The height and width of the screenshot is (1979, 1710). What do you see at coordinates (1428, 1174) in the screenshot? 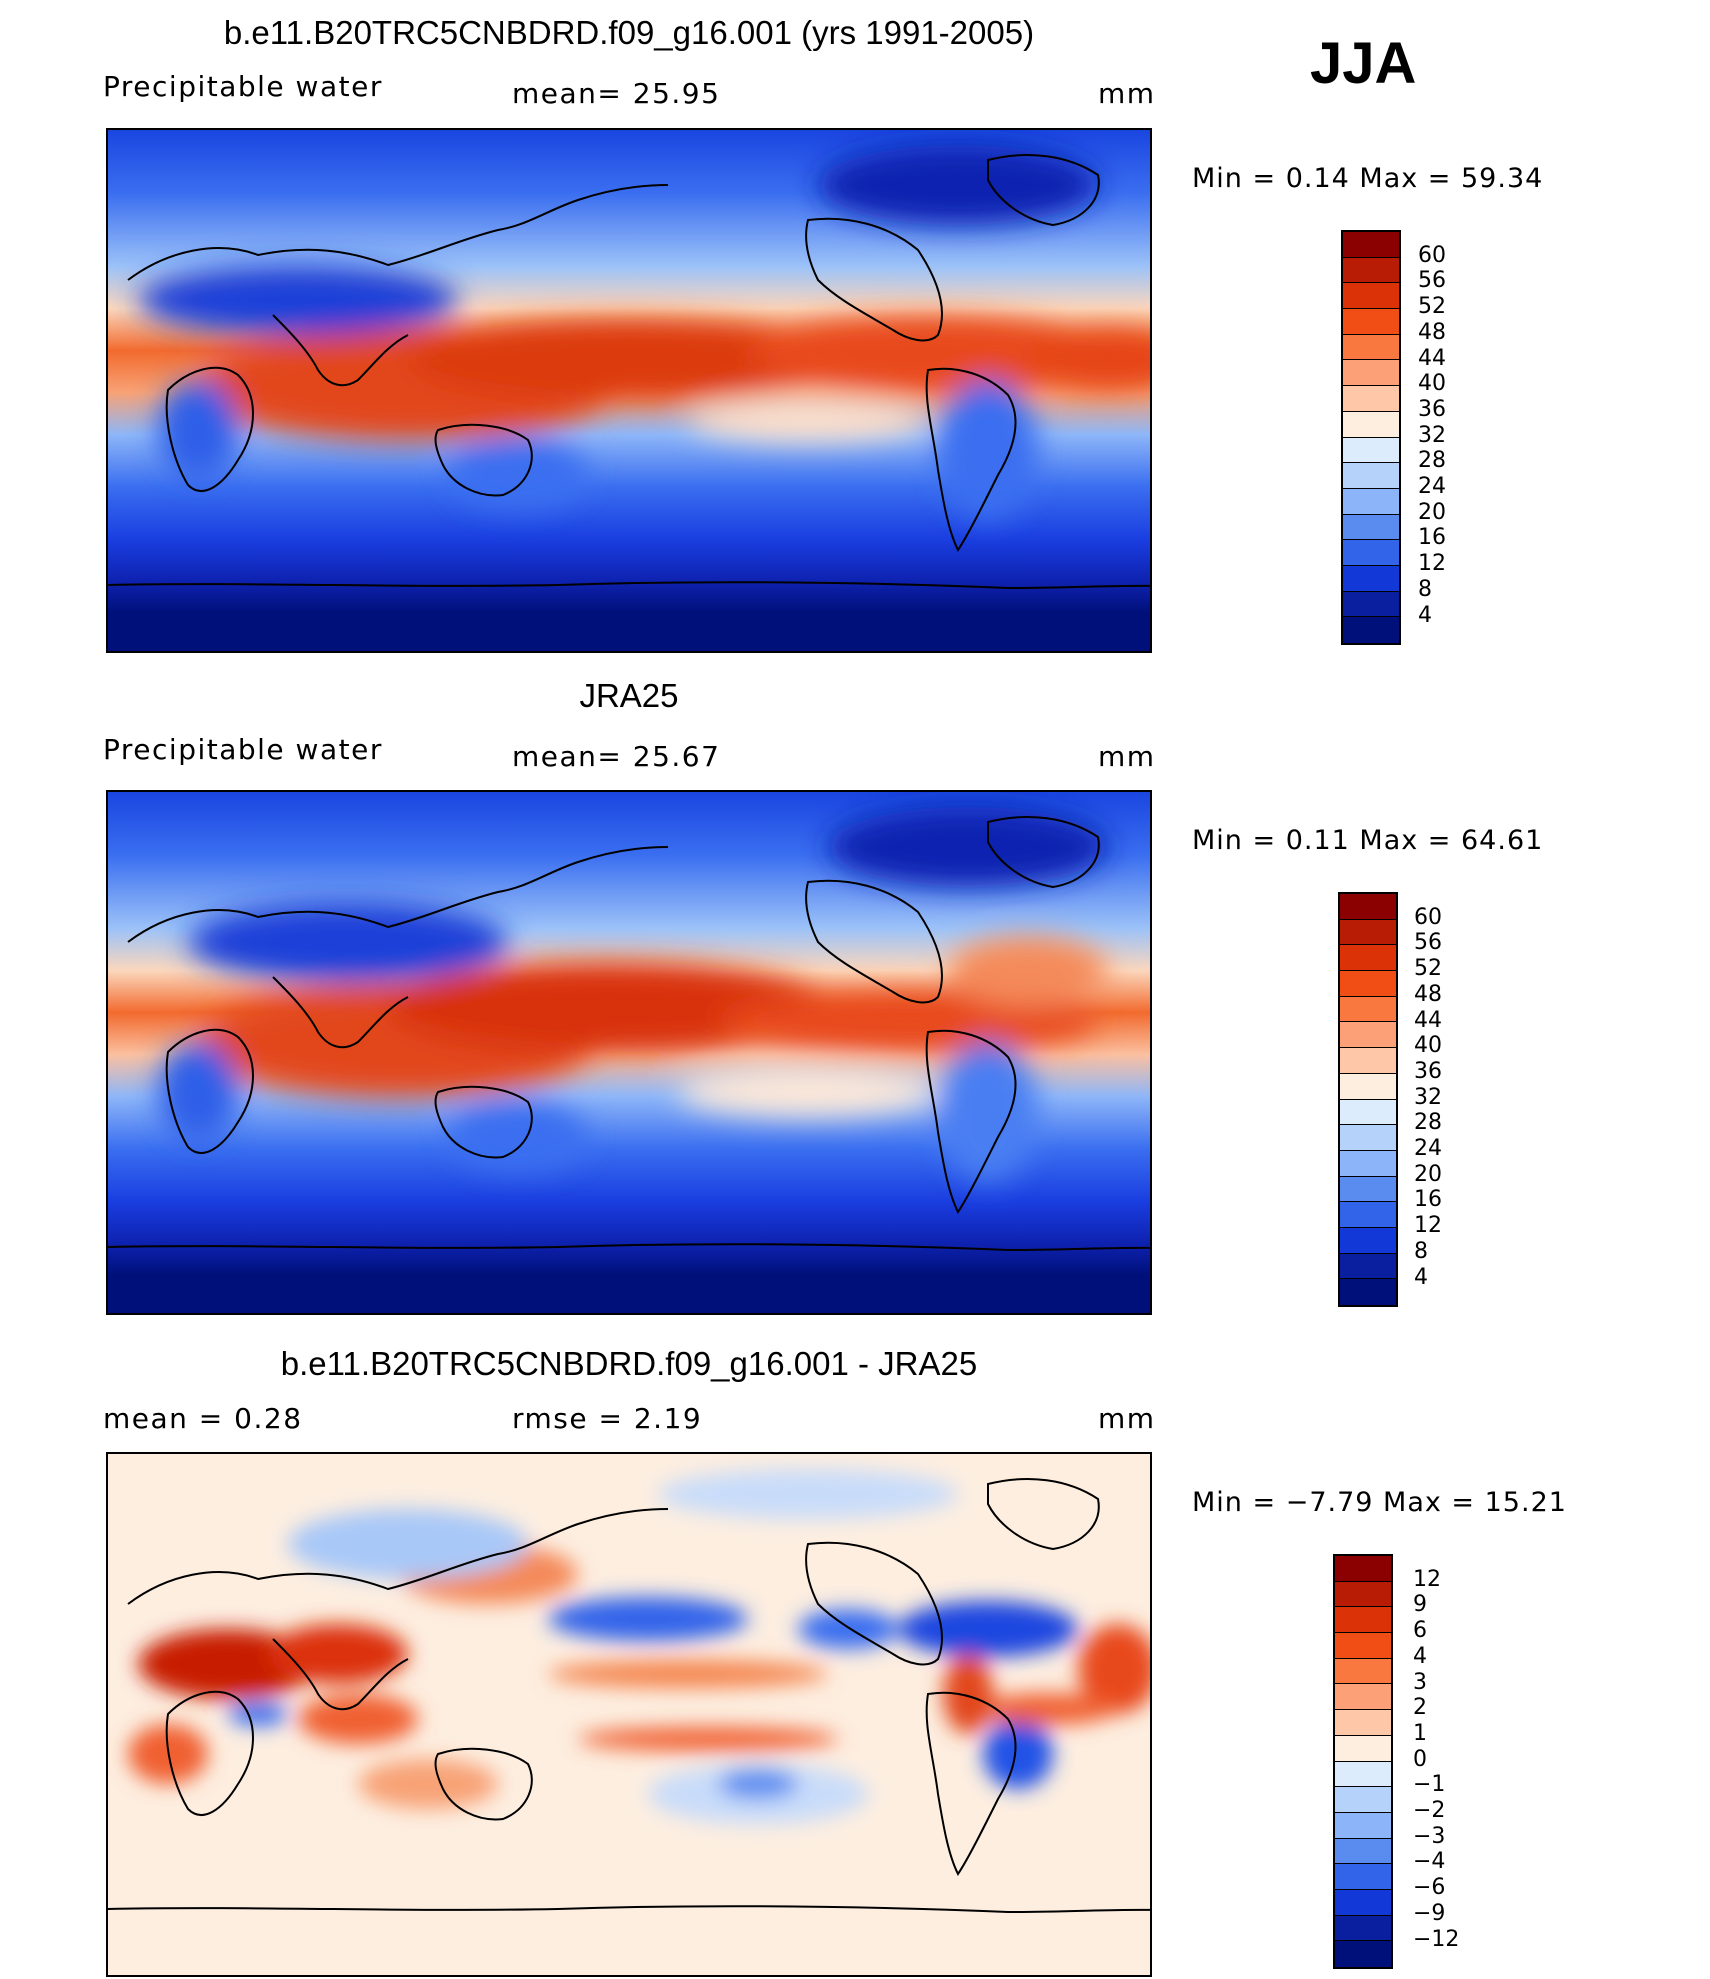
I see `colorbar-level-label: 20` at bounding box center [1428, 1174].